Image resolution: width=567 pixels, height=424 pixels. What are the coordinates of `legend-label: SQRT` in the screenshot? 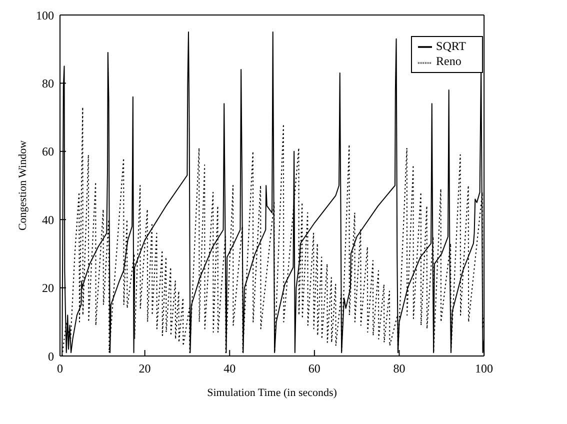 It's located at (451, 46).